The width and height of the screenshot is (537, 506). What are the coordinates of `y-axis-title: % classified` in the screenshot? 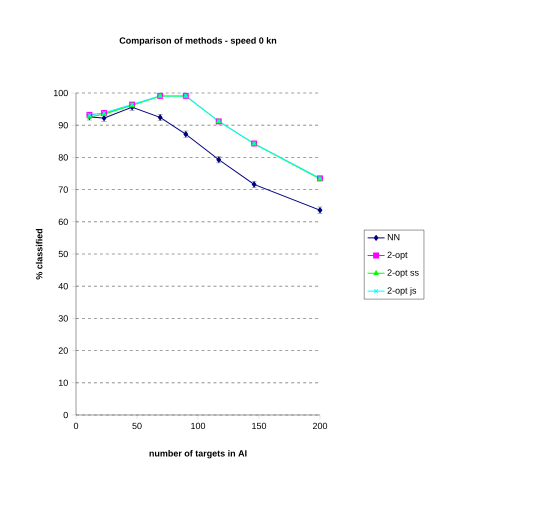 It's located at (39, 254).